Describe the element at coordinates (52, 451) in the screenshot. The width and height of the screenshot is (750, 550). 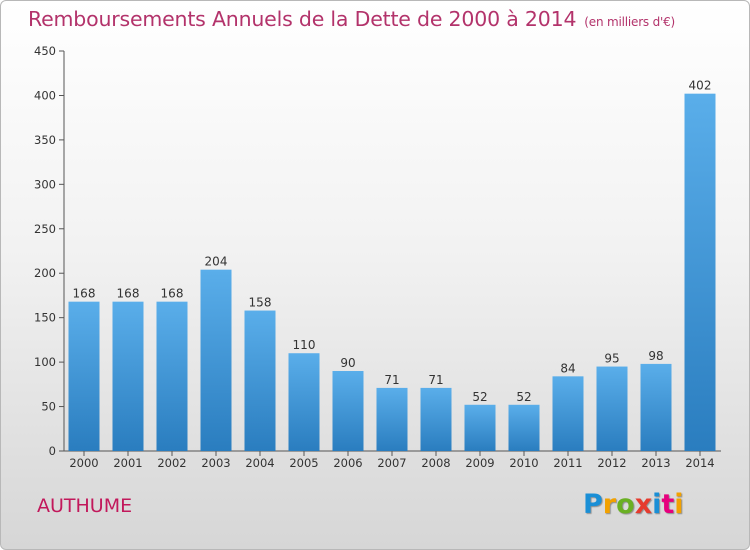
I see `y-tick-label: 0` at that location.